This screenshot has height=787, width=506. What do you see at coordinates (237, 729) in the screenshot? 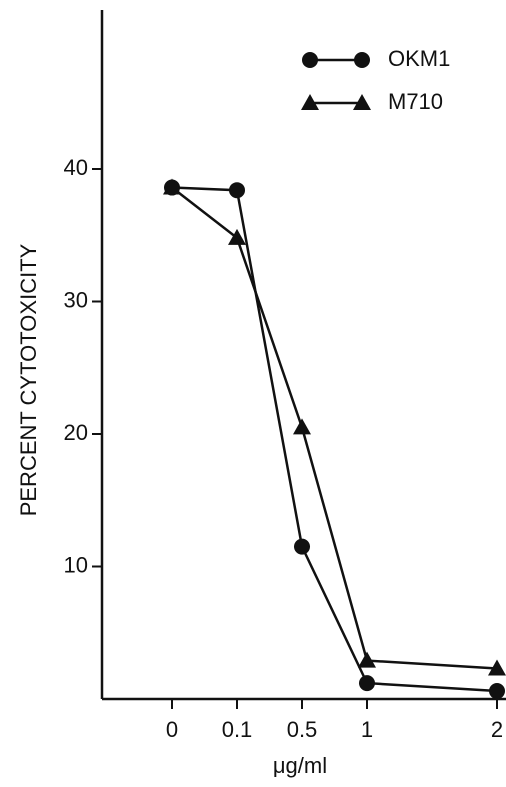
I see `x-tick-label: 0.1` at bounding box center [237, 729].